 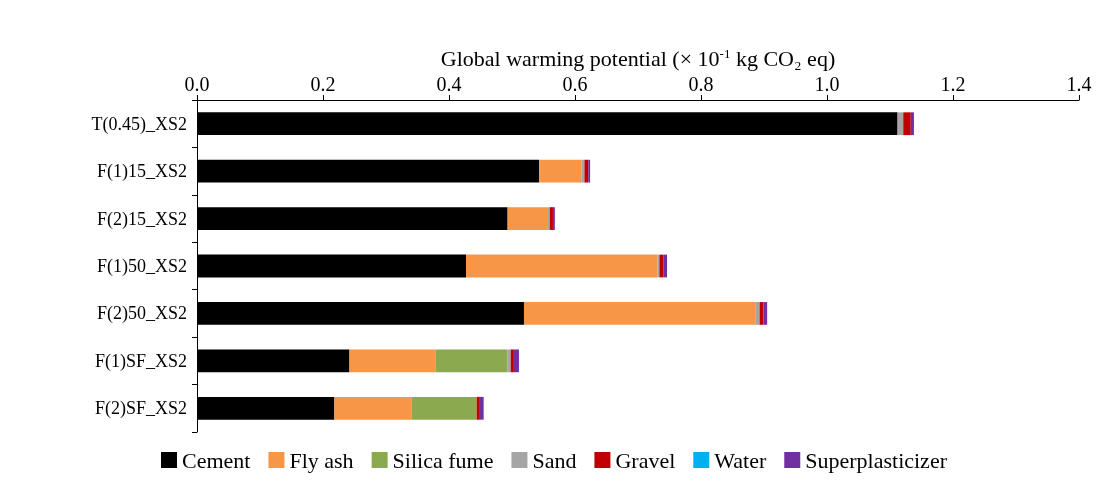 What do you see at coordinates (140, 409) in the screenshot?
I see `y-tick-label: F(2)SF_XS2` at bounding box center [140, 409].